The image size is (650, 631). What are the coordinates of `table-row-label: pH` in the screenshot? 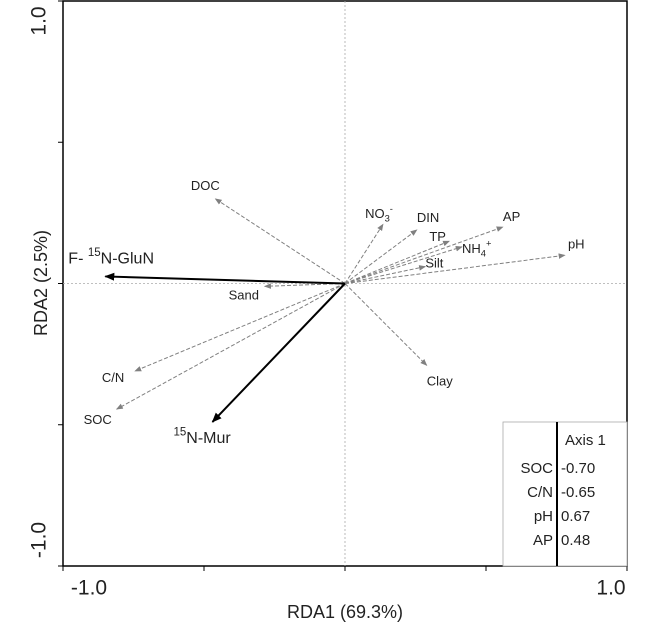 It's located at (543, 516).